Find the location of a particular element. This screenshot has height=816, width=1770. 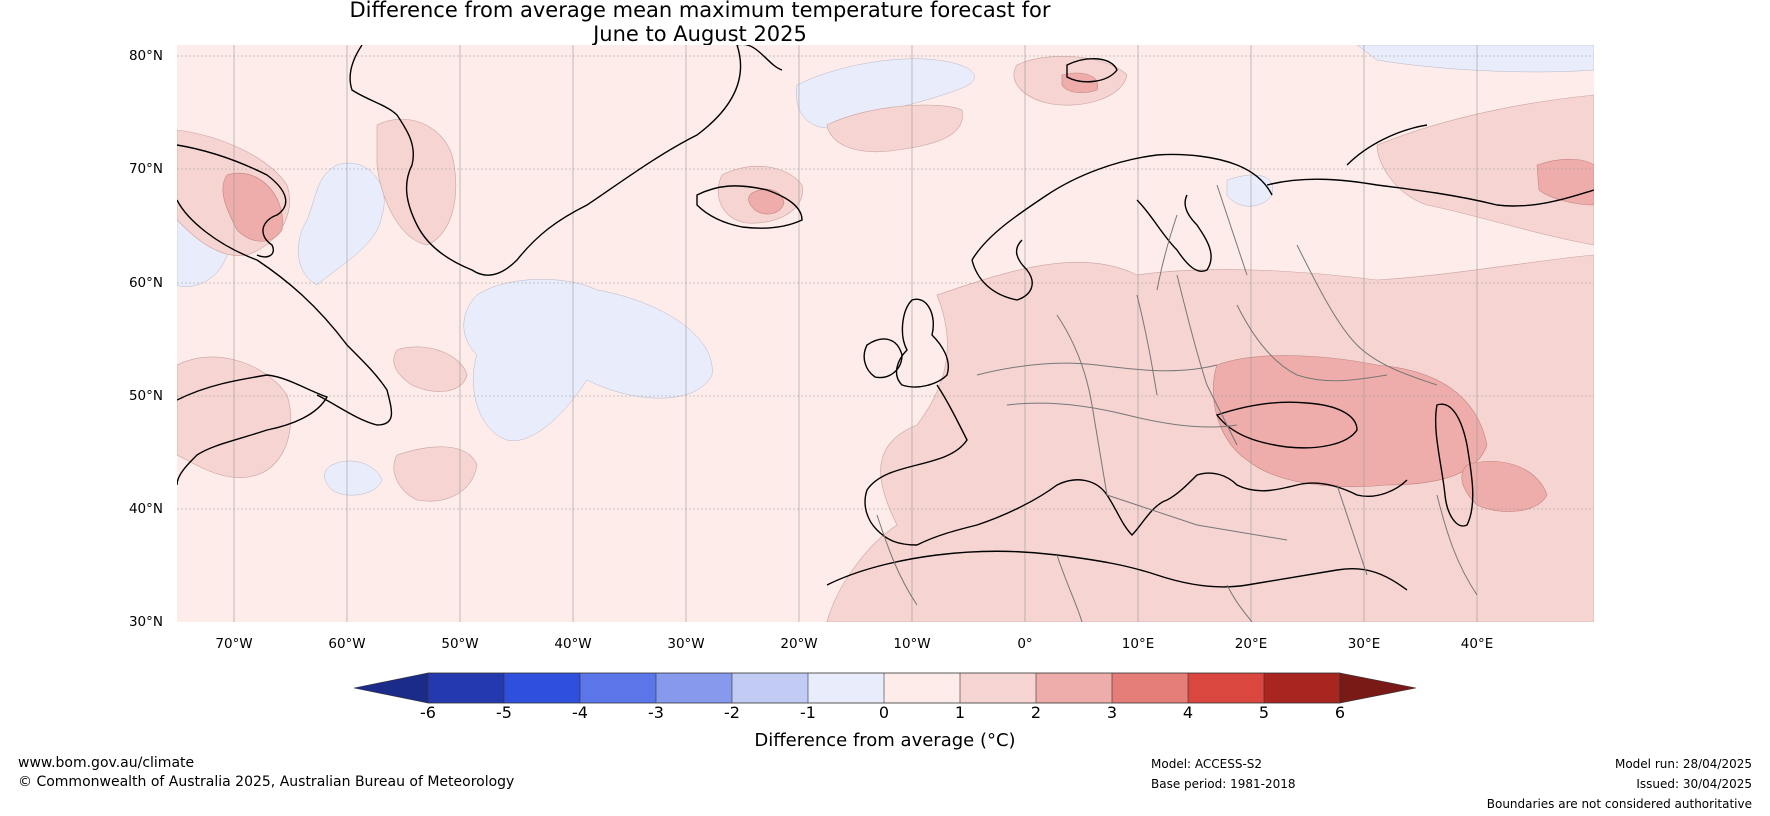

cbar-tick-m1: -1 is located at coordinates (808, 712).